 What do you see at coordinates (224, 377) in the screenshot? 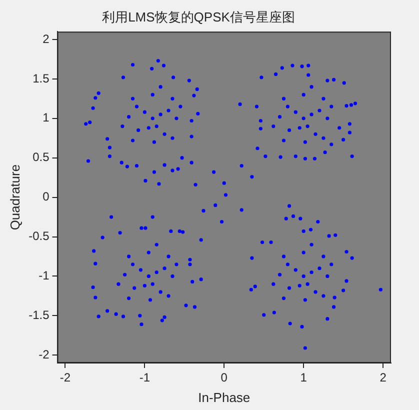
I see `x-tick-label: 0` at bounding box center [224, 377].